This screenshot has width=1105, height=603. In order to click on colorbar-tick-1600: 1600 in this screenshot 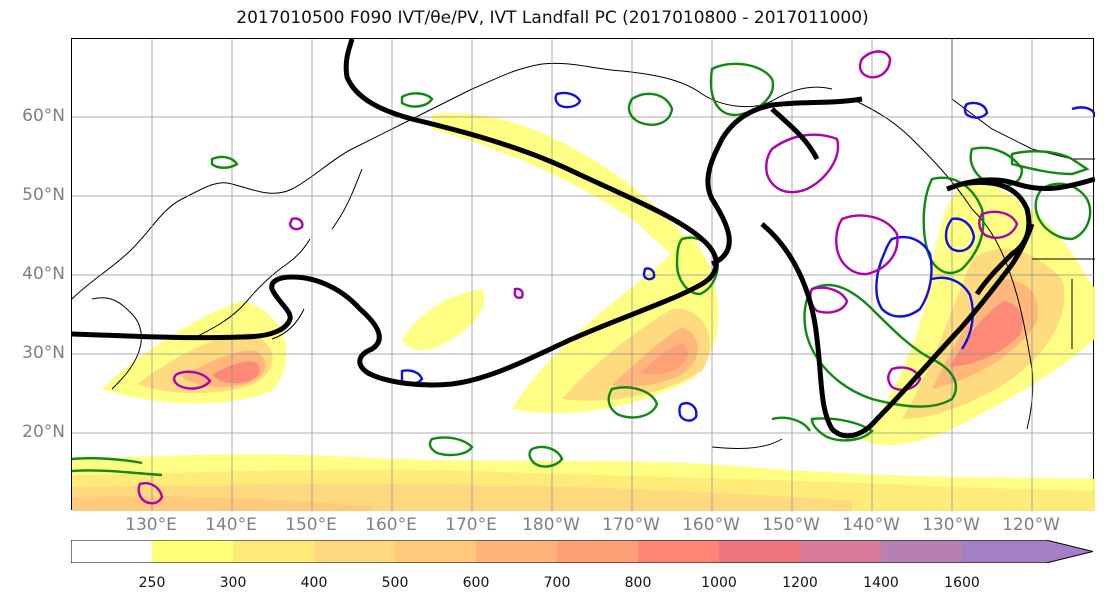, I will do `click(962, 583)`.